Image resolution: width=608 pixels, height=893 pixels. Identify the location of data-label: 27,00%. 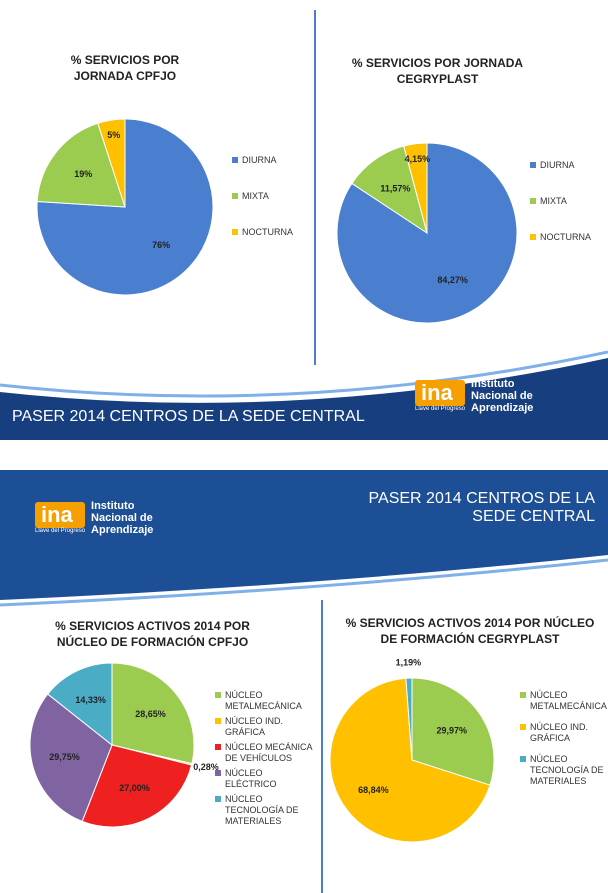
(134, 788).